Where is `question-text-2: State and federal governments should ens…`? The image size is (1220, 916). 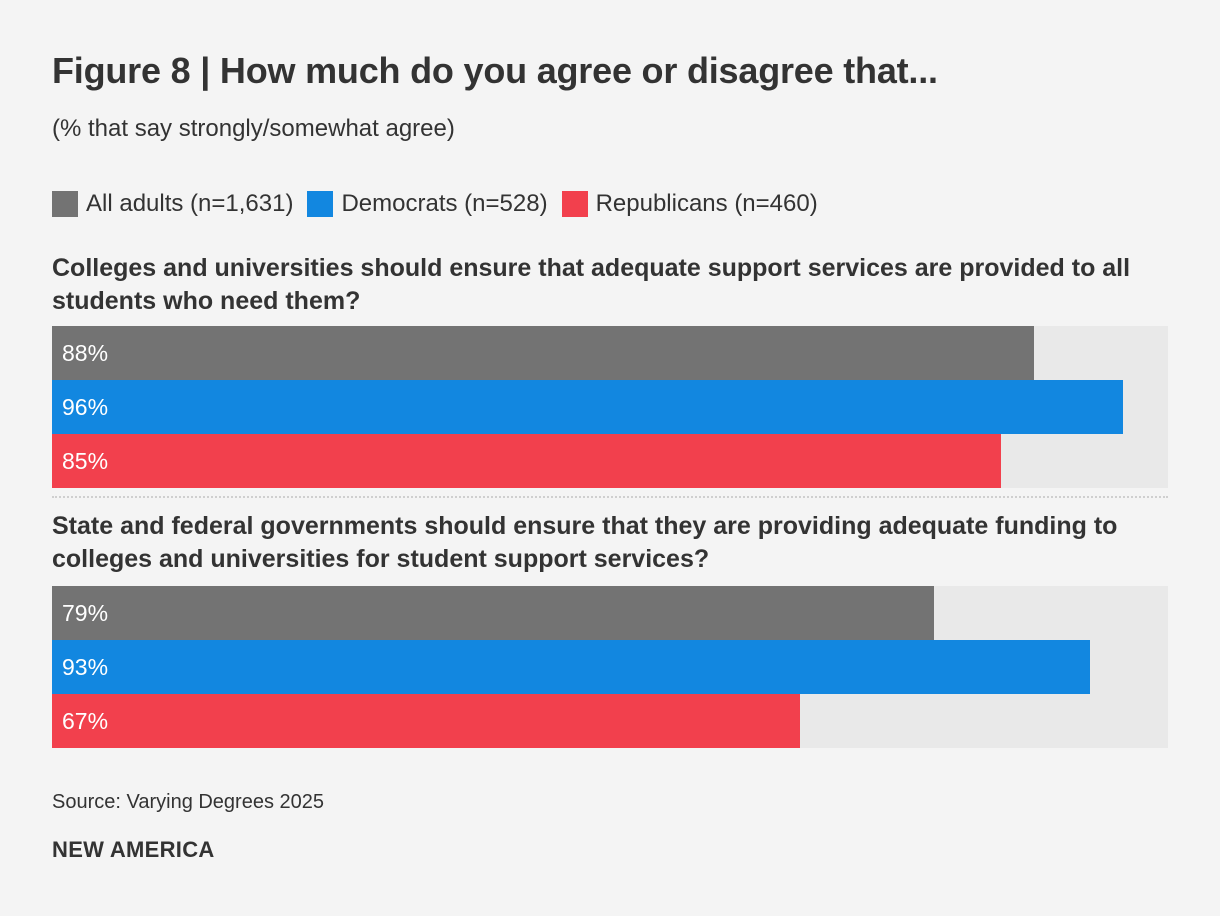
question-text-2: State and federal governments should ens… is located at coordinates (585, 542).